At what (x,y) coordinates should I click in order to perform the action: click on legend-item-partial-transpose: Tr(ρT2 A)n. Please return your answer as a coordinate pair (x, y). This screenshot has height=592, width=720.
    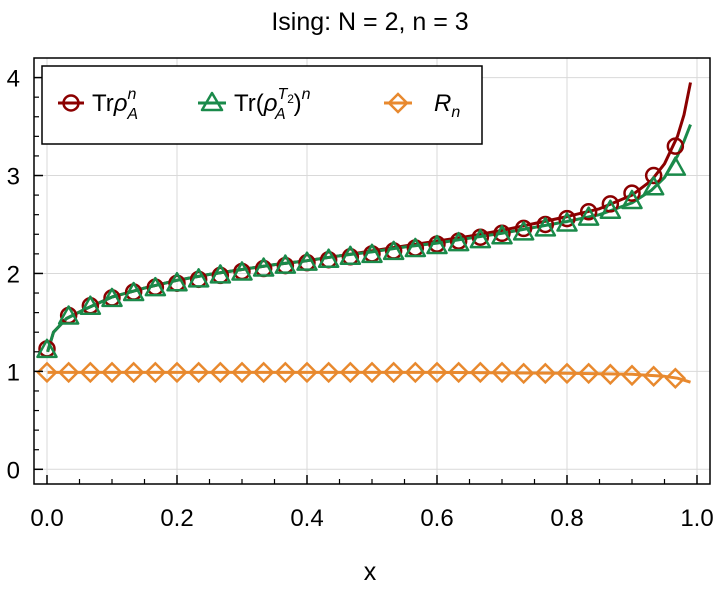
    Looking at the image, I should click on (254, 104).